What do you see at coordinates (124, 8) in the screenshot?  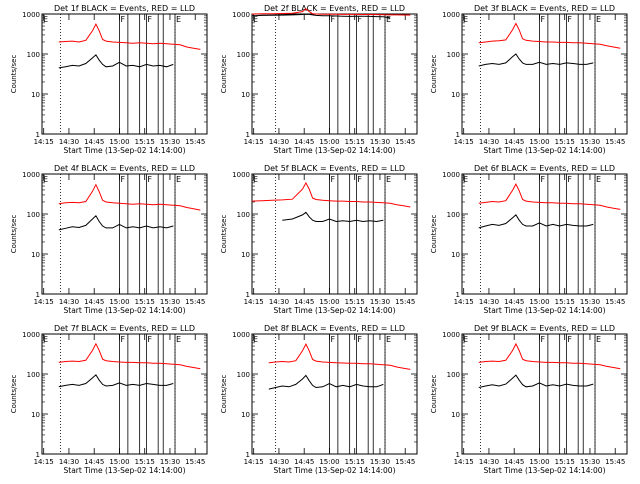 I see `panel-title: Det 1f BLACK = Events, RED = LLD` at bounding box center [124, 8].